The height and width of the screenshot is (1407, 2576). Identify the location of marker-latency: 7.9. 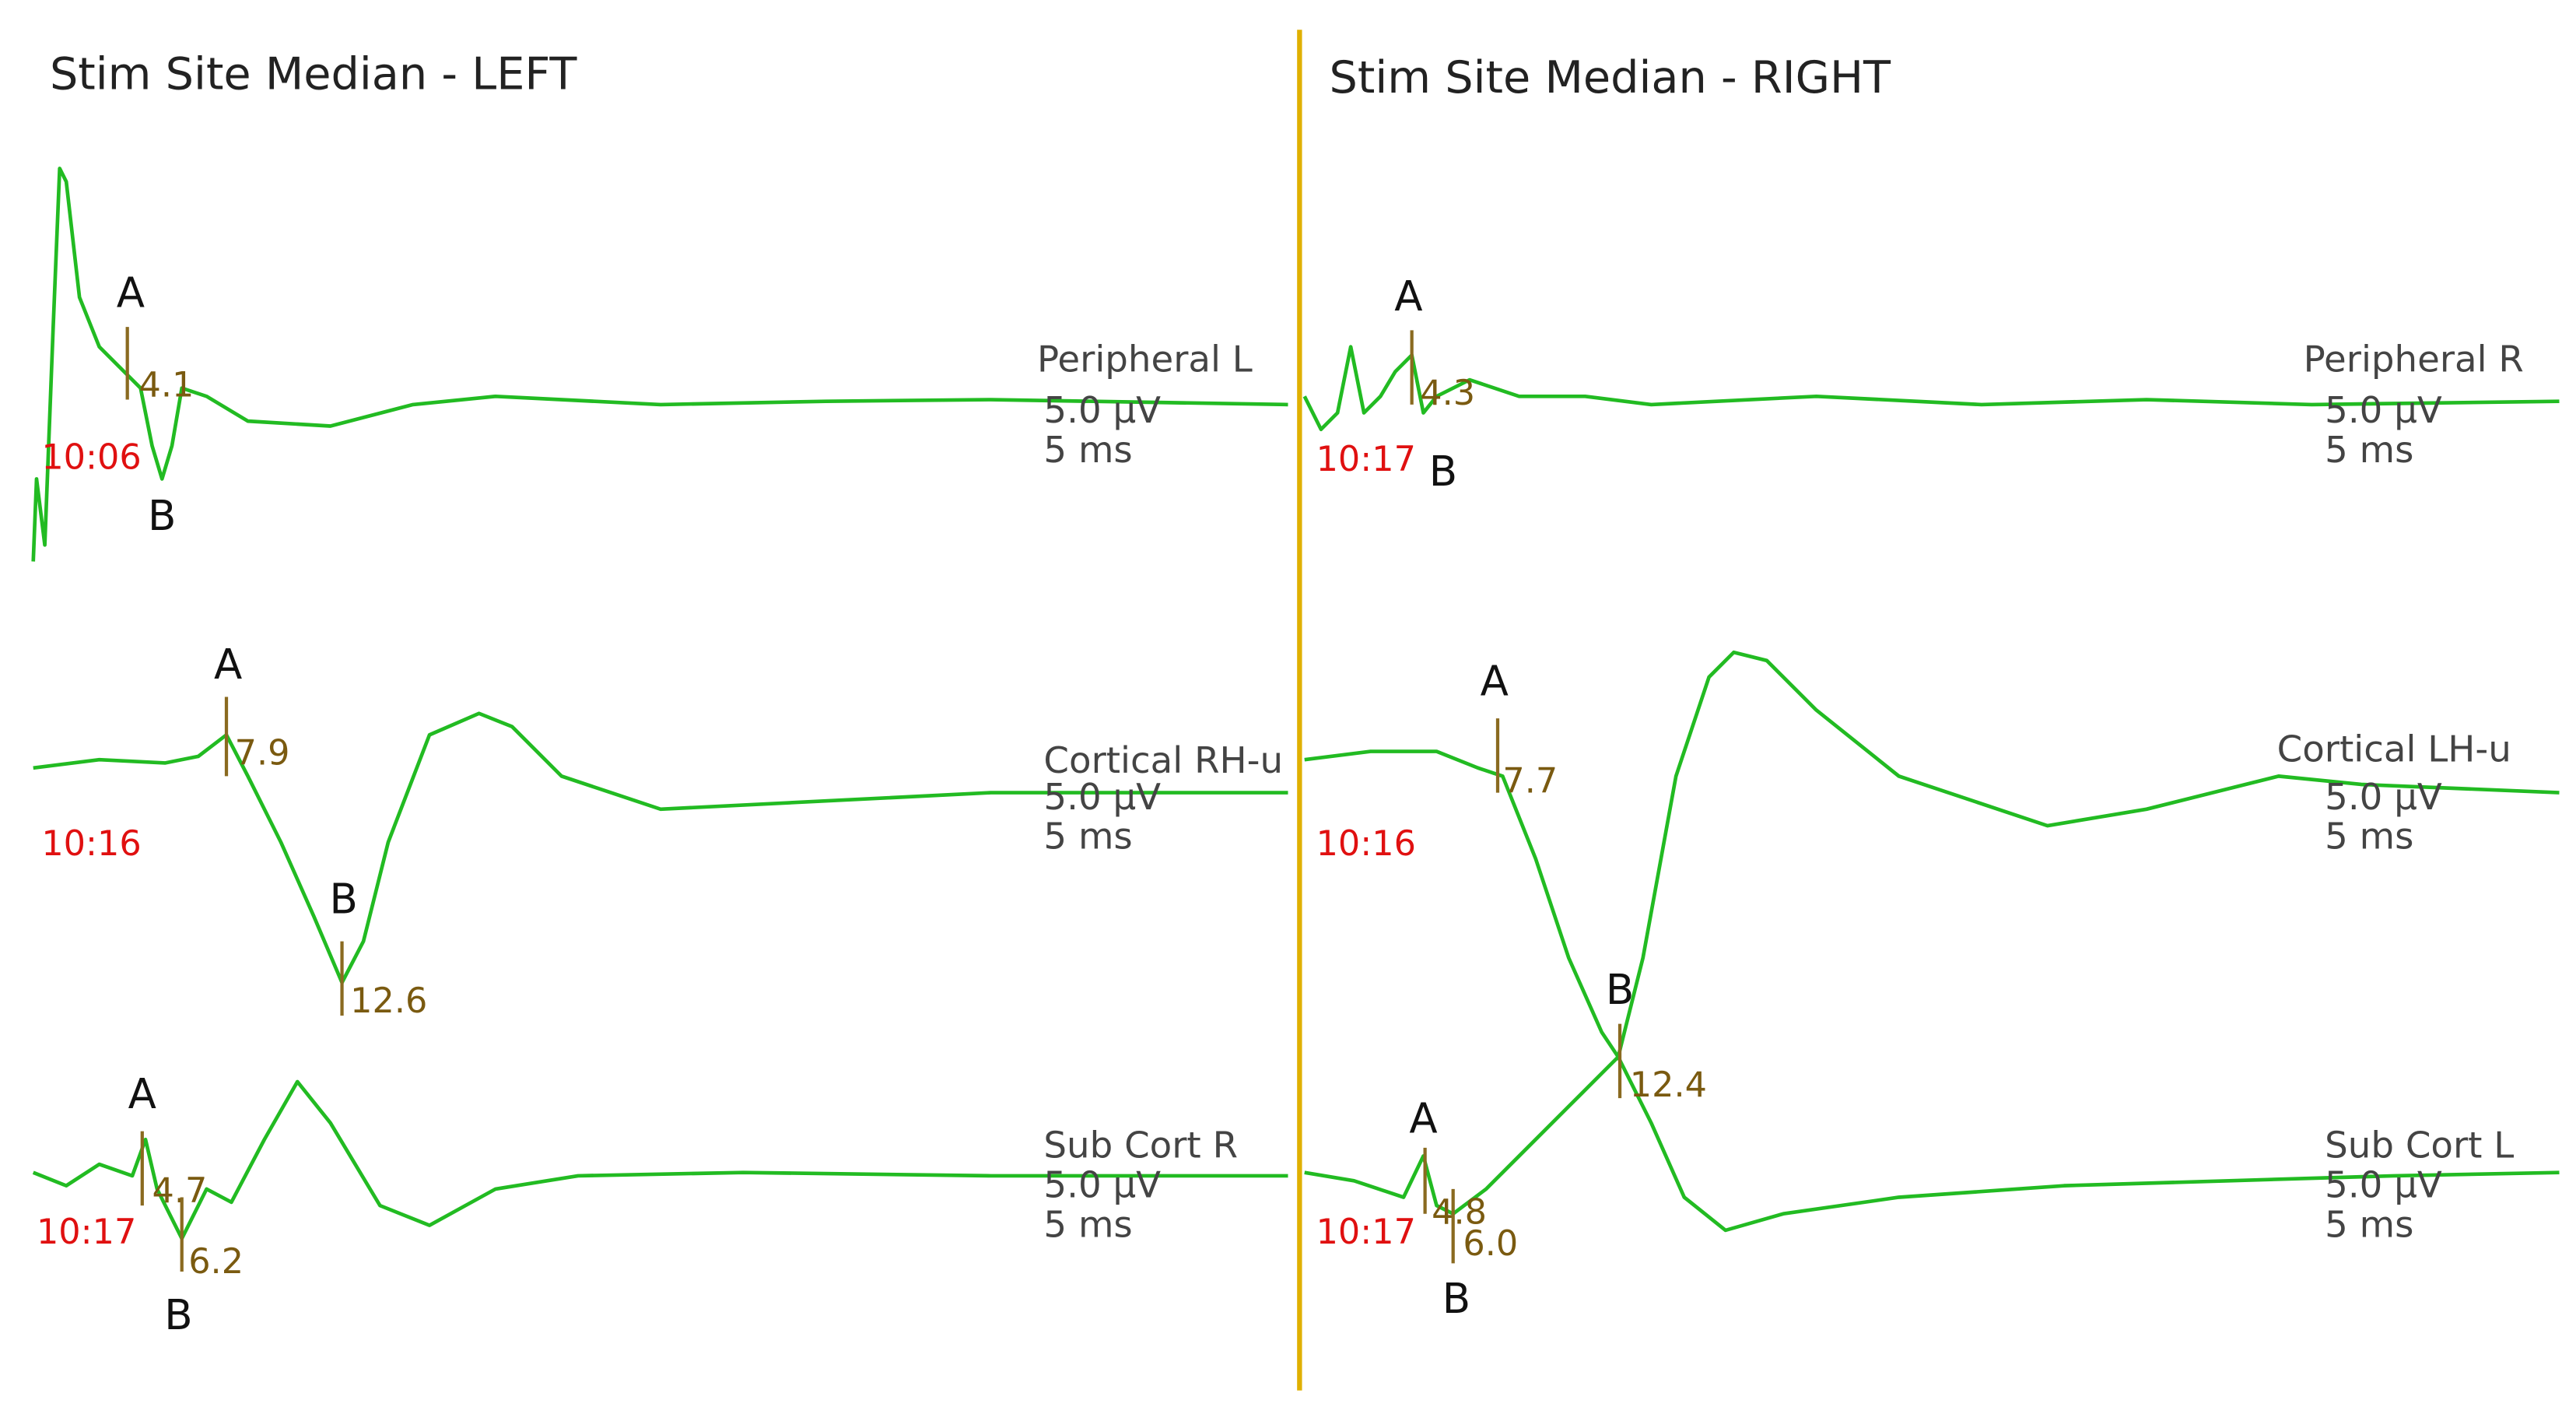
(262, 753).